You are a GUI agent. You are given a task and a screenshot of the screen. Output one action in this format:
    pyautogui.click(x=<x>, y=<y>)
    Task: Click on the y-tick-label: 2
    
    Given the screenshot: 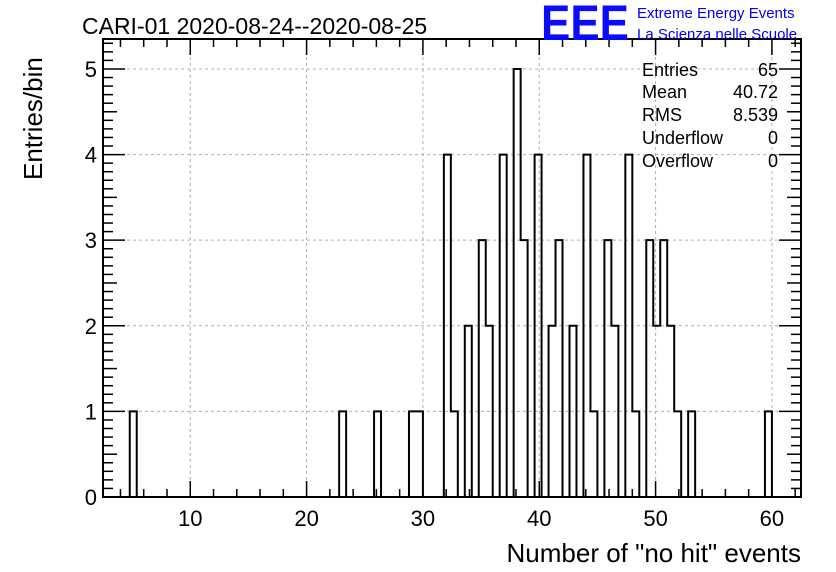 What is the action you would take?
    pyautogui.click(x=91, y=326)
    